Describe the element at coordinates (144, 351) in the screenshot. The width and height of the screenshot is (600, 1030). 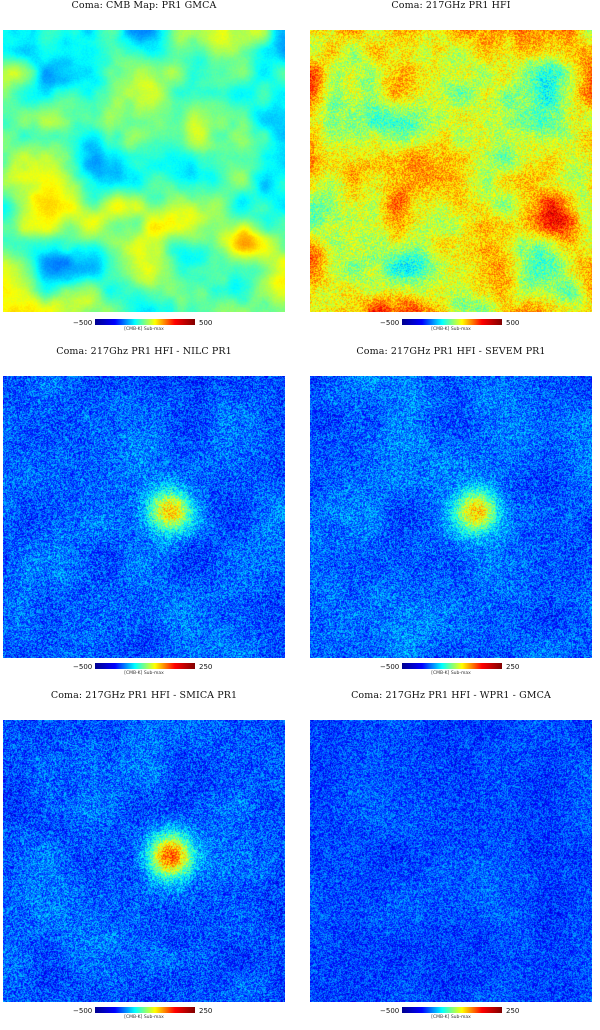
I see `panel-title: Coma: 217Ghz PR1 HFI - NILC PR1` at that location.